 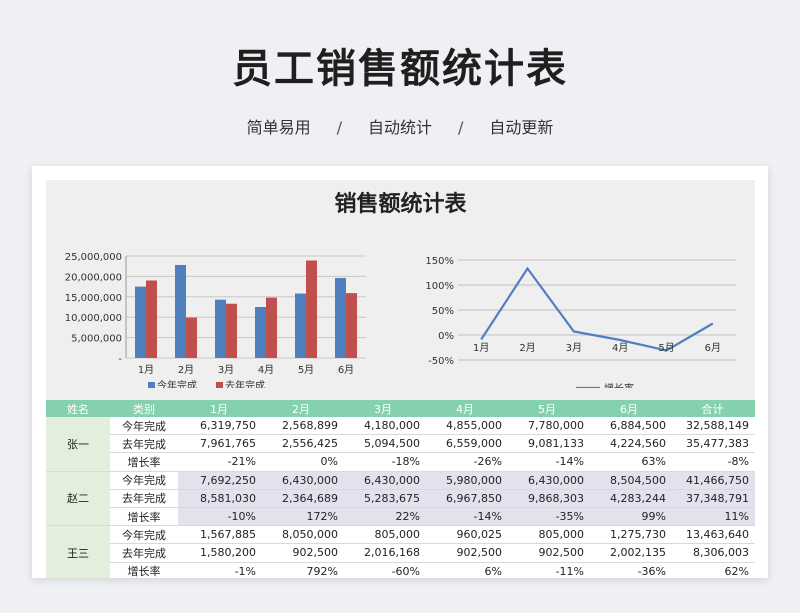 I want to click on line-chart: 150% 100% 50% 0% -50% 1月 2月 3月 4月 5月 6月增长率, so click(x=580, y=322).